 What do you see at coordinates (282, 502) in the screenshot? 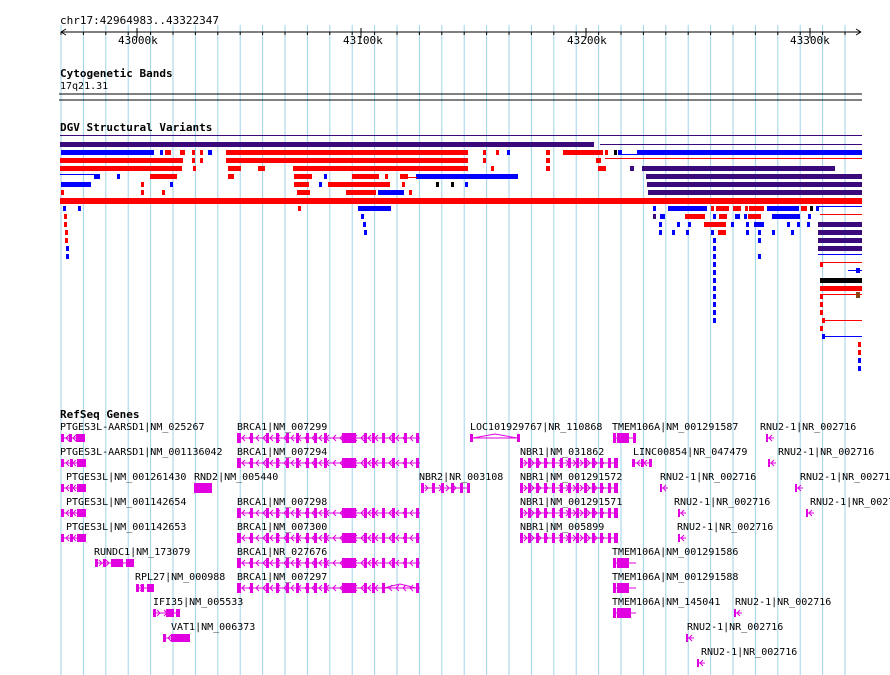
I see `gene-label: BRCA1|NM_007298` at bounding box center [282, 502].